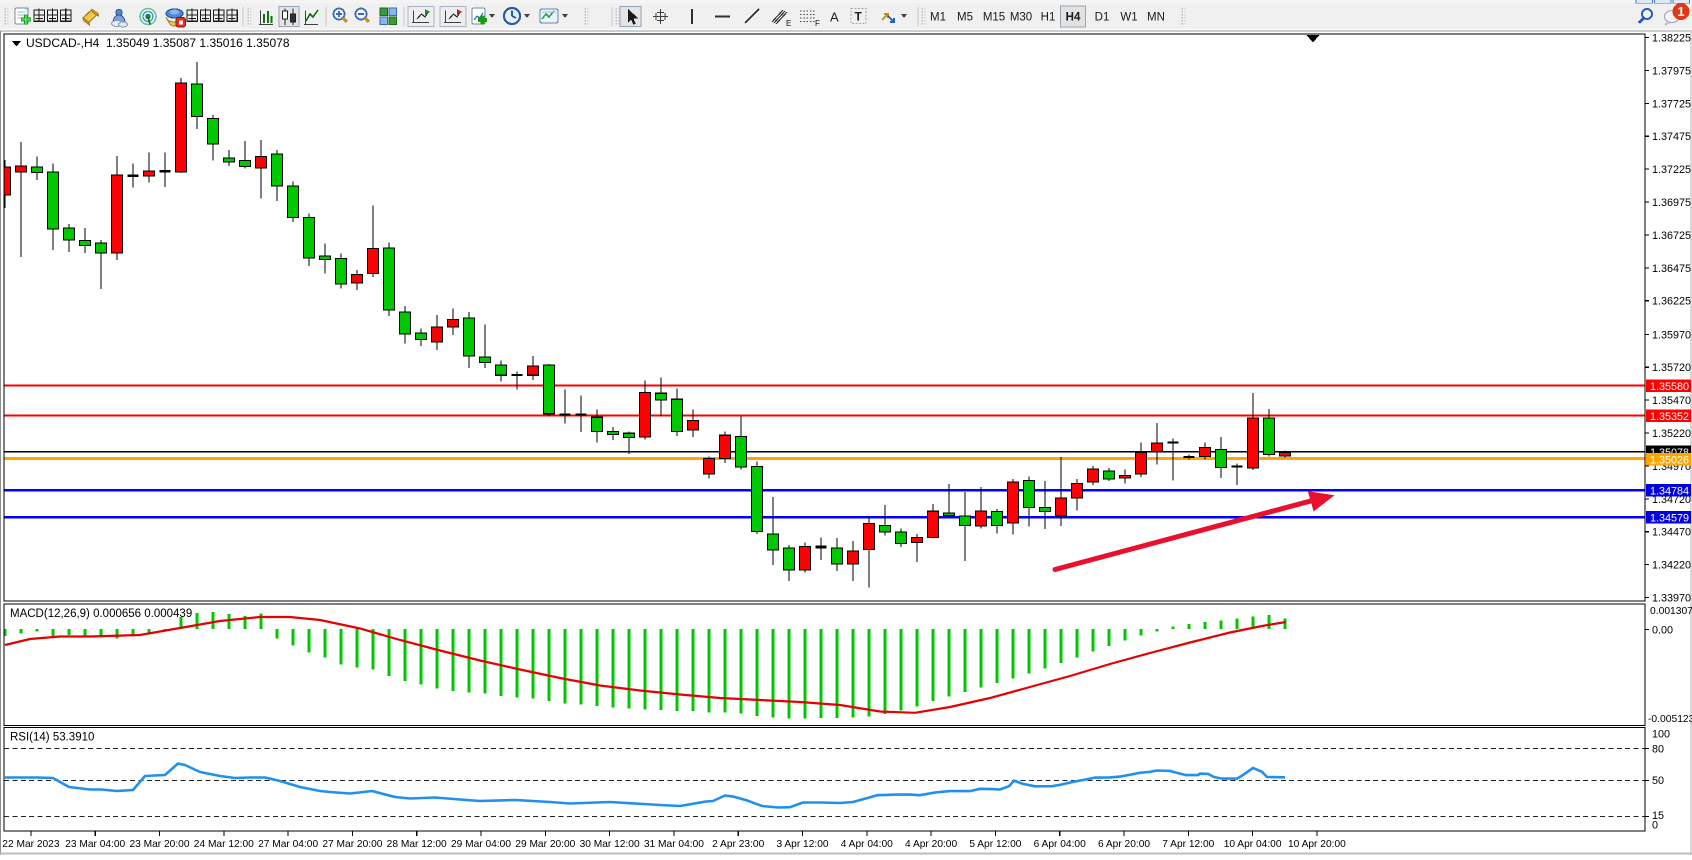 Image resolution: width=1692 pixels, height=860 pixels. Describe the element at coordinates (867, 844) in the screenshot. I see `svg-text: 4 Apr 04:00` at that location.